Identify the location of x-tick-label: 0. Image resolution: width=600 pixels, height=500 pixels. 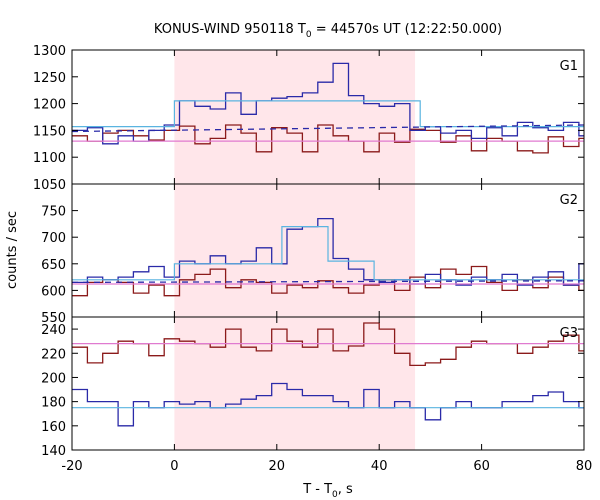
(174, 466).